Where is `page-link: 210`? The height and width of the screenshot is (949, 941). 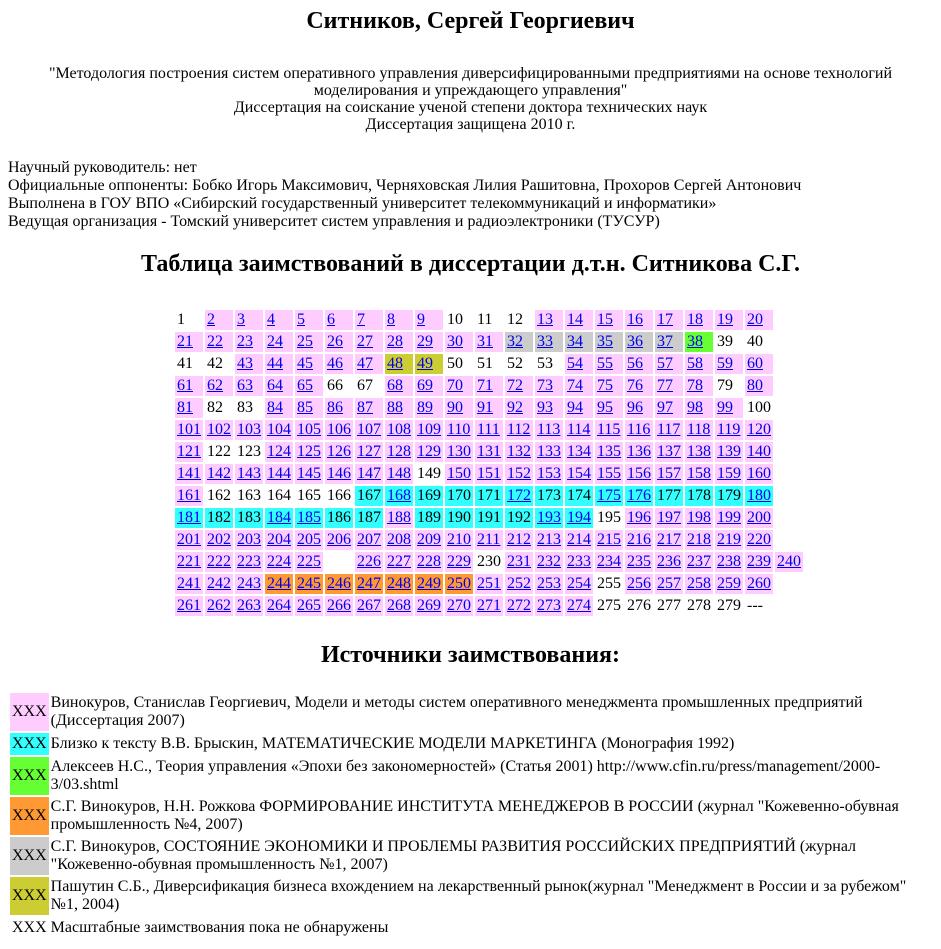
page-link: 210 is located at coordinates (459, 539).